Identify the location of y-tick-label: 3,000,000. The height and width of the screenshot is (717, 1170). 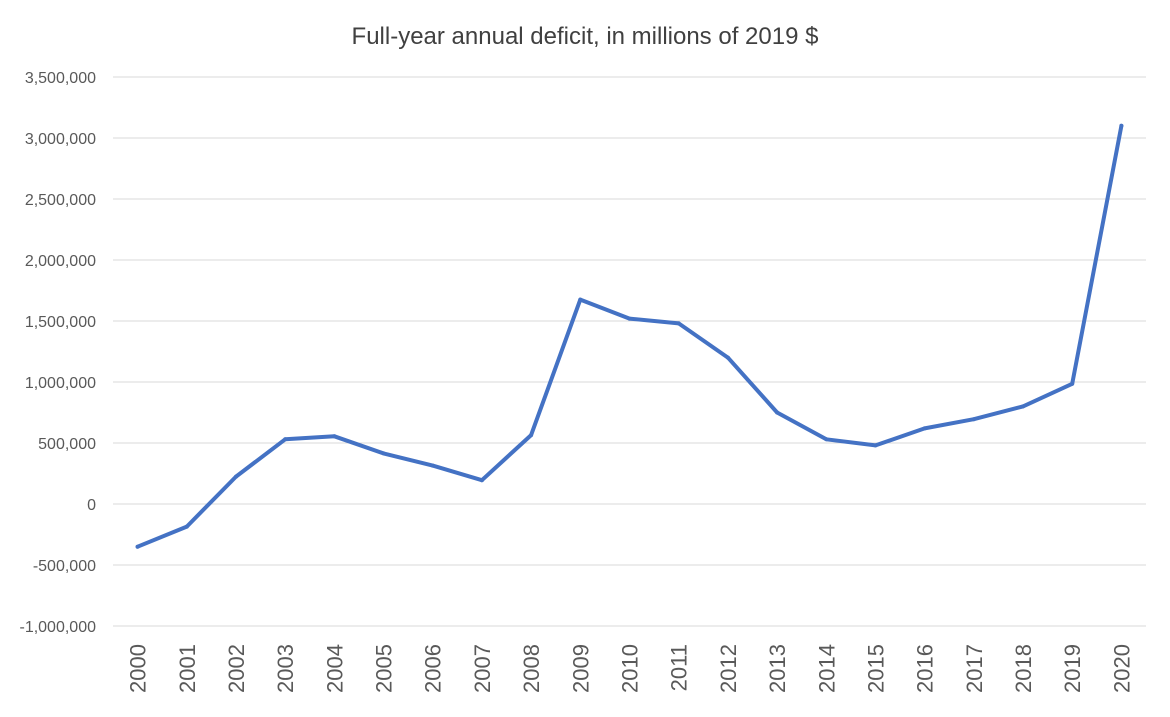
(60, 139).